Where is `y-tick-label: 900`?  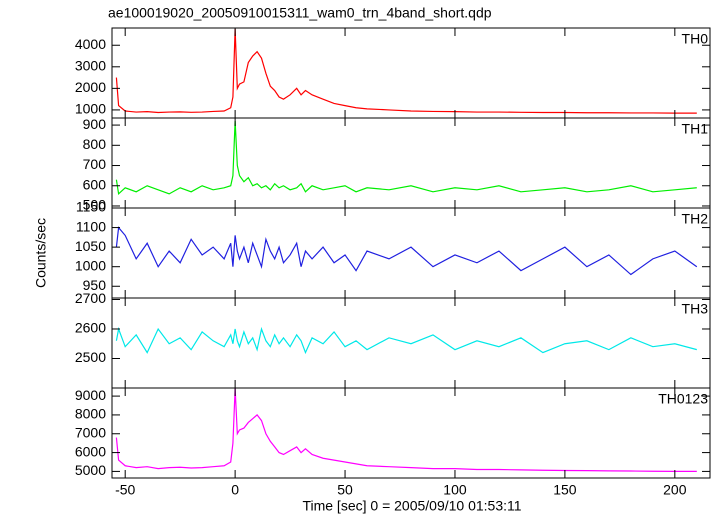 y-tick-label: 900 is located at coordinates (95, 124).